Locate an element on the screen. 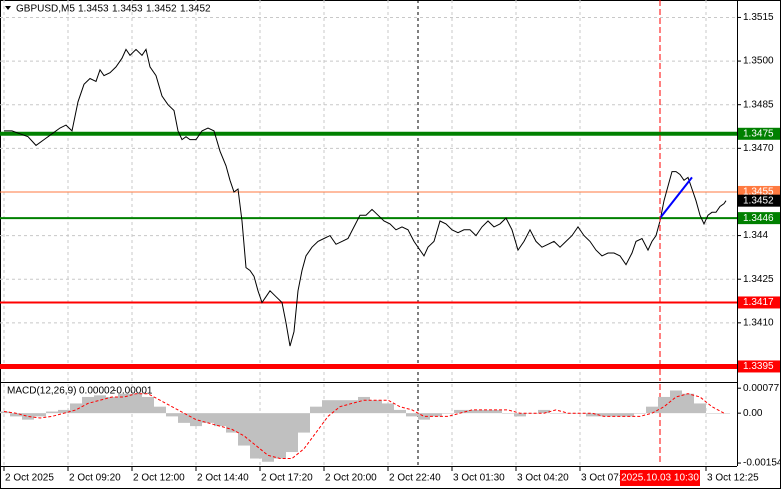 Image resolution: width=781 pixels, height=489 pixels. y-tick-label: -0.00154 is located at coordinates (762, 463).